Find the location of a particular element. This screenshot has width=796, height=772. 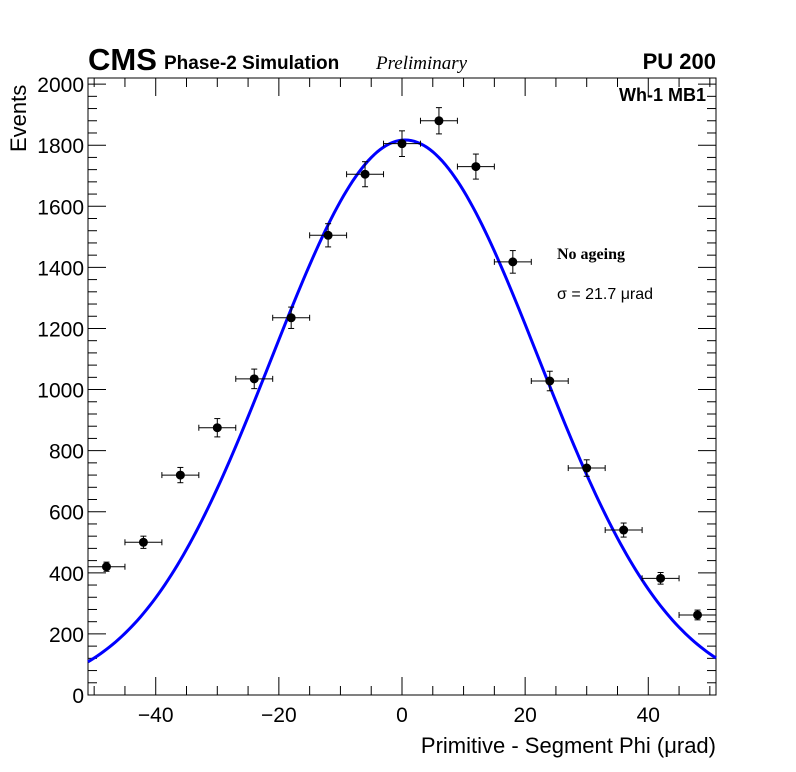

cms-label: CMS is located at coordinates (122, 59).